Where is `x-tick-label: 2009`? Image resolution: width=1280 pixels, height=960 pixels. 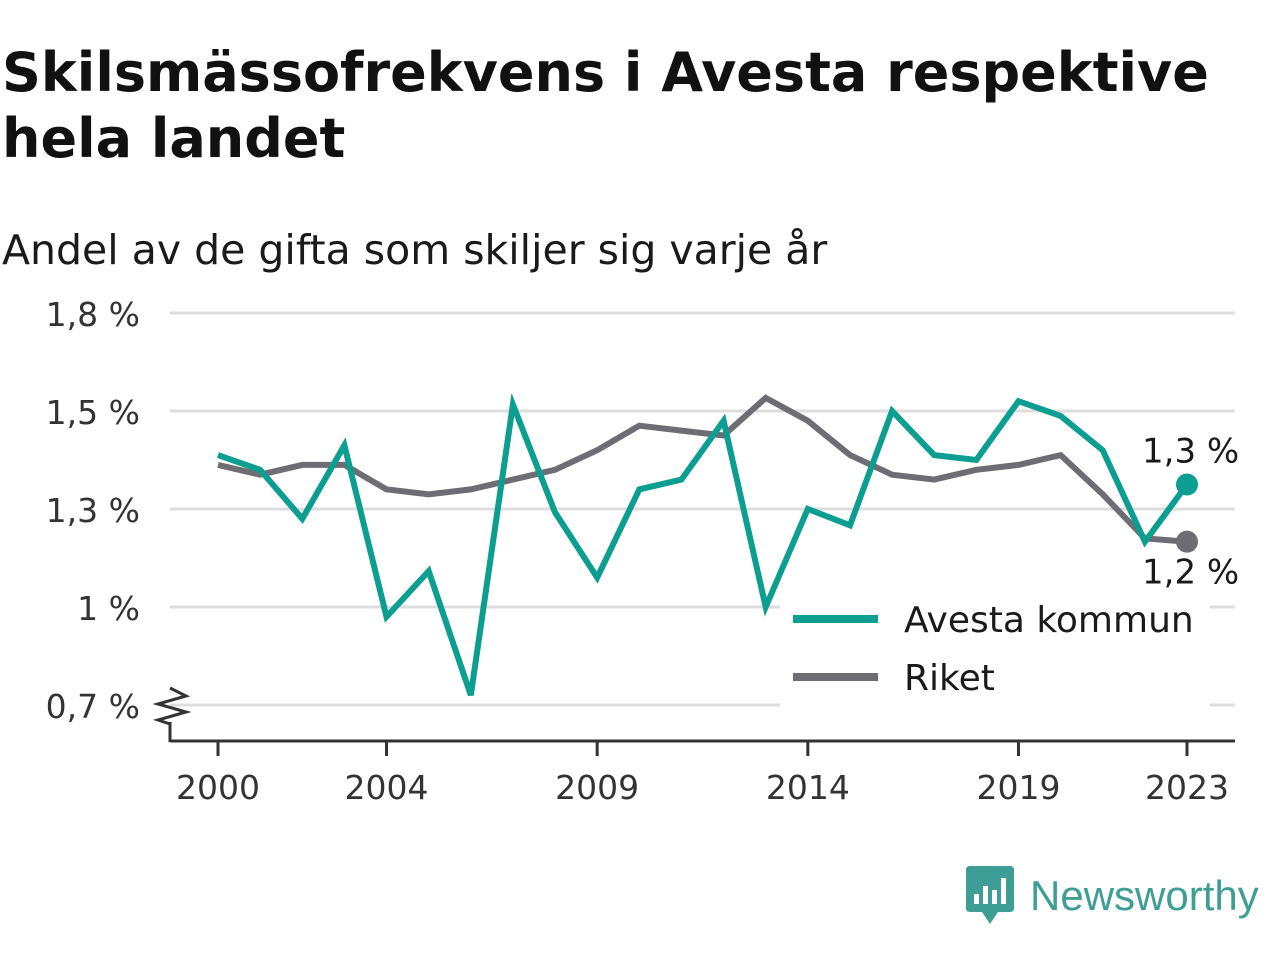 x-tick-label: 2009 is located at coordinates (597, 787).